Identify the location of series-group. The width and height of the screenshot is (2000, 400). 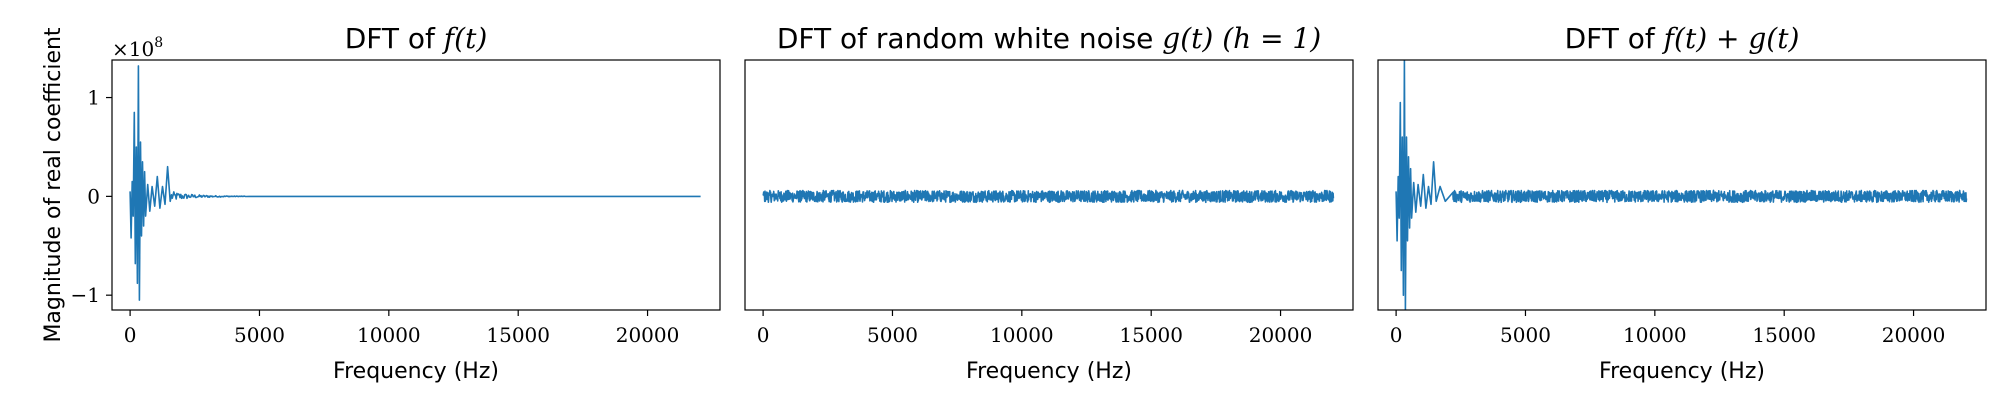
(1048, 196).